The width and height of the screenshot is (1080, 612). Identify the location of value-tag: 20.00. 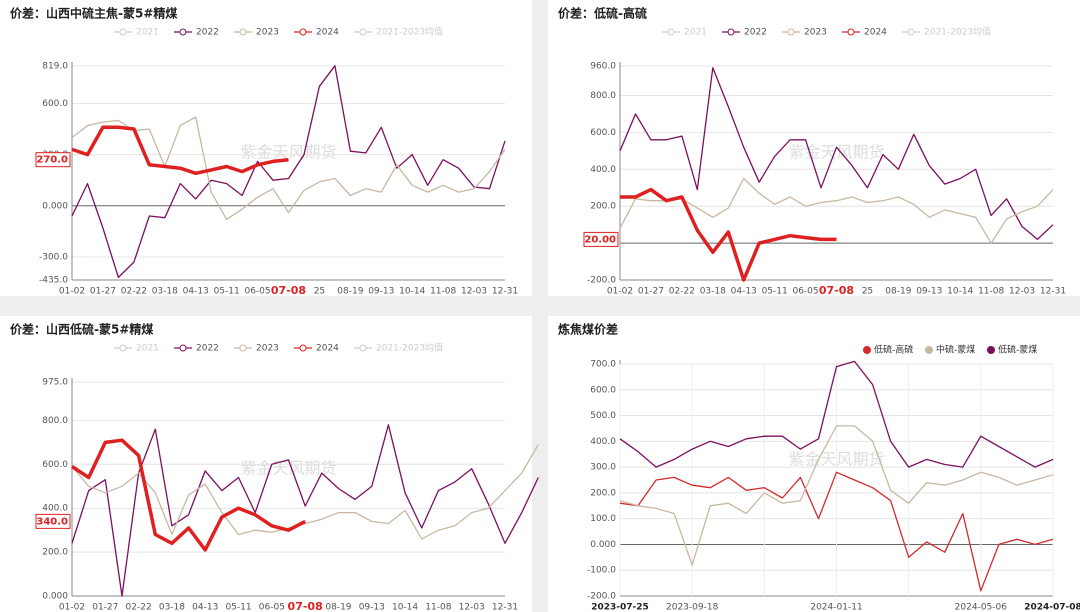
(600, 239).